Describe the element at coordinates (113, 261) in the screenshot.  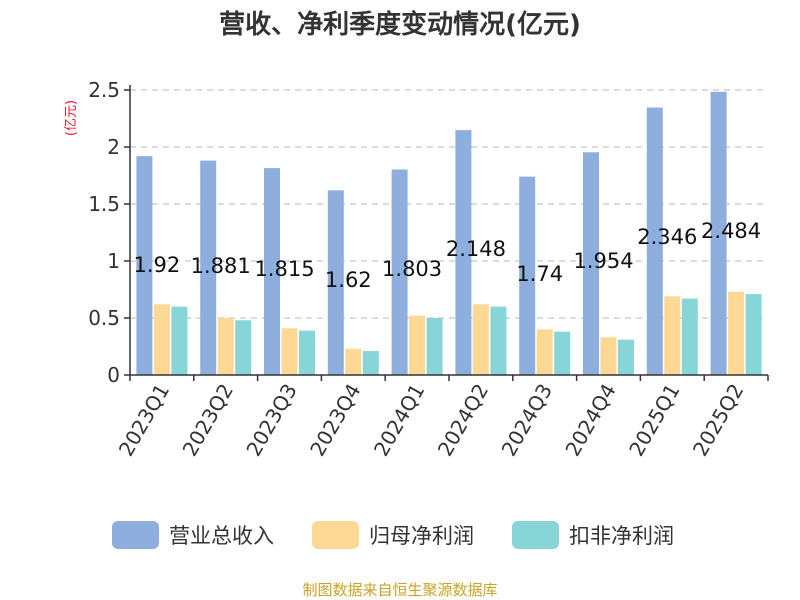
I see `y-tick-label: 1` at that location.